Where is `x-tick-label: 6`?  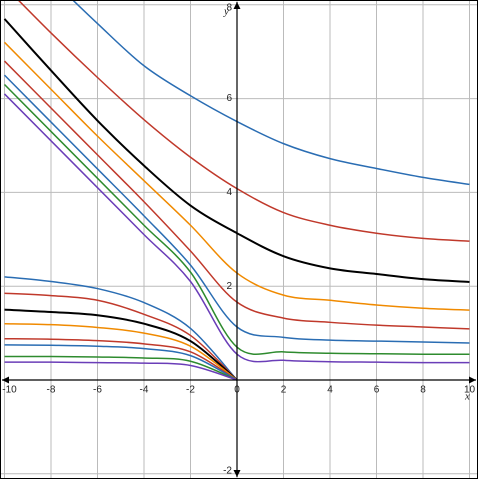 x-tick-label: 6 is located at coordinates (377, 390).